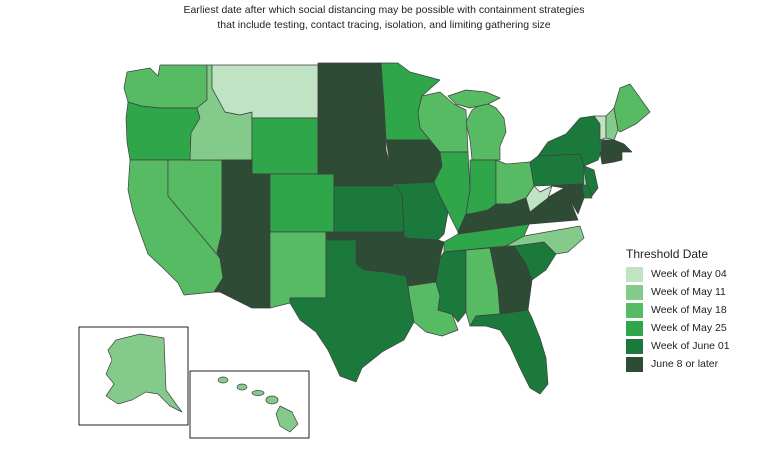 Image resolution: width=768 pixels, height=467 pixels. What do you see at coordinates (258, 404) in the screenshot?
I see `state-hawaii` at bounding box center [258, 404].